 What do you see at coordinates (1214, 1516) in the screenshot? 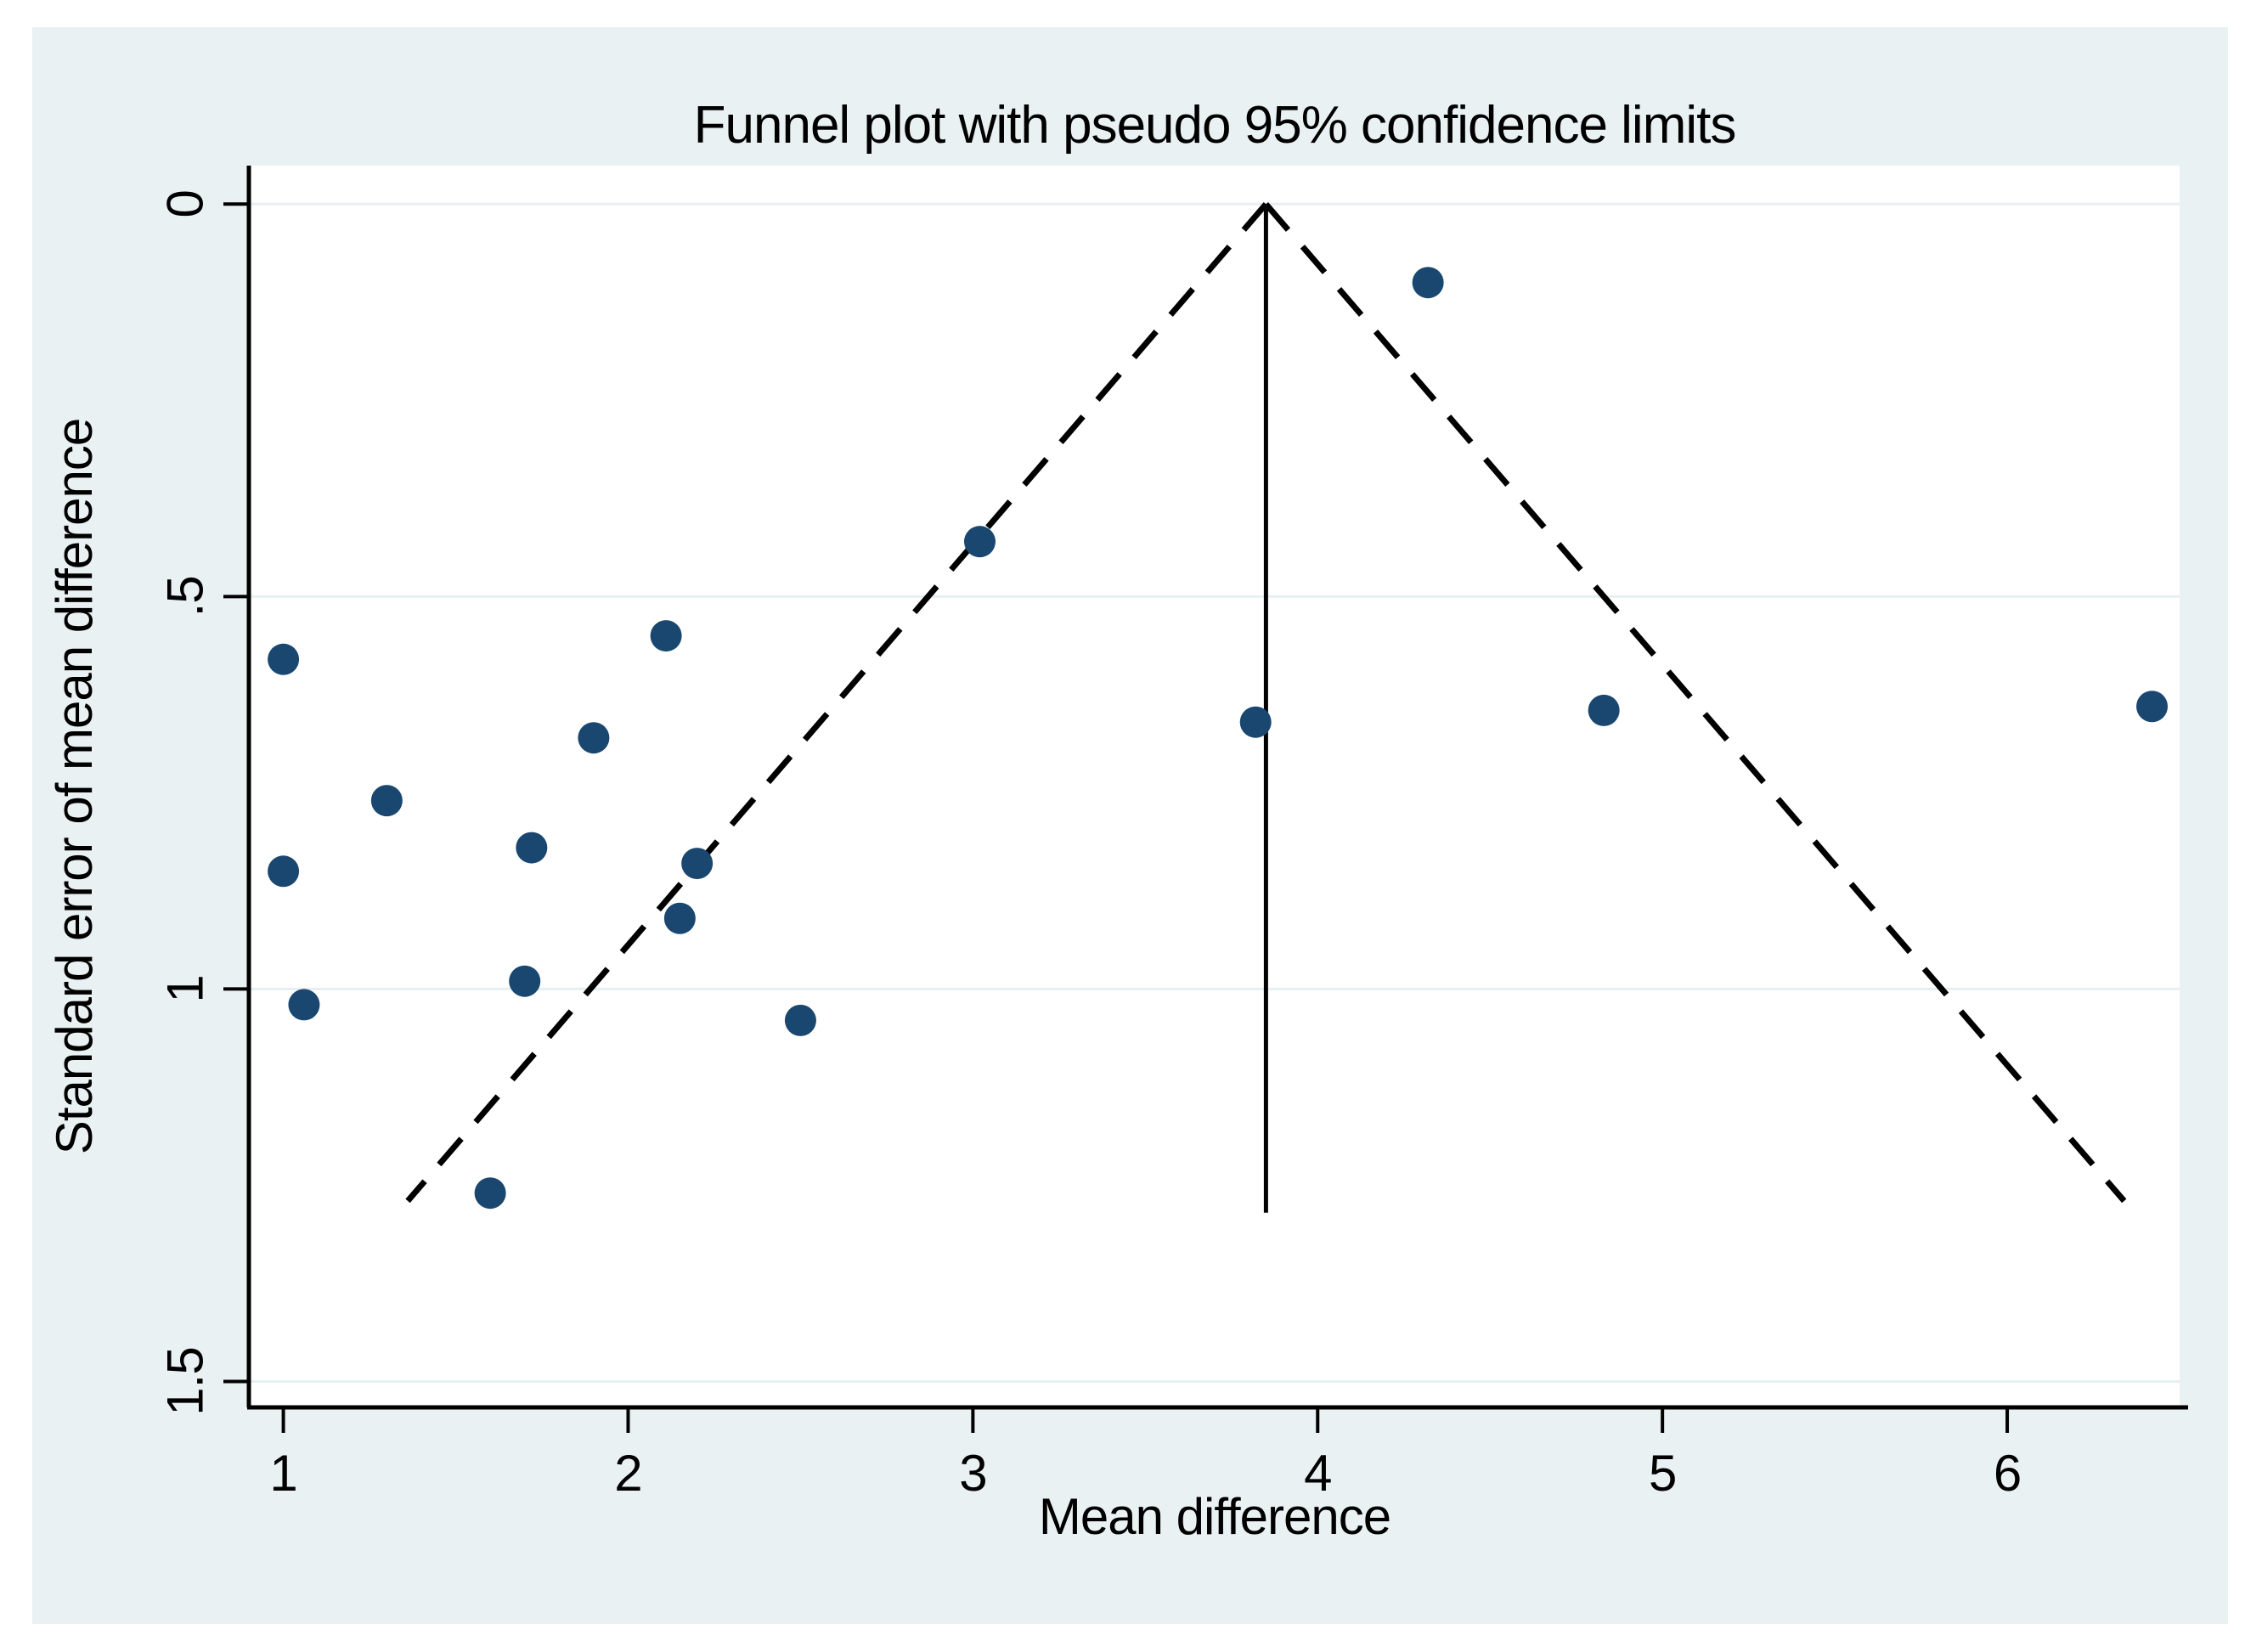
I see `x-axis-label: Mean difference` at bounding box center [1214, 1516].